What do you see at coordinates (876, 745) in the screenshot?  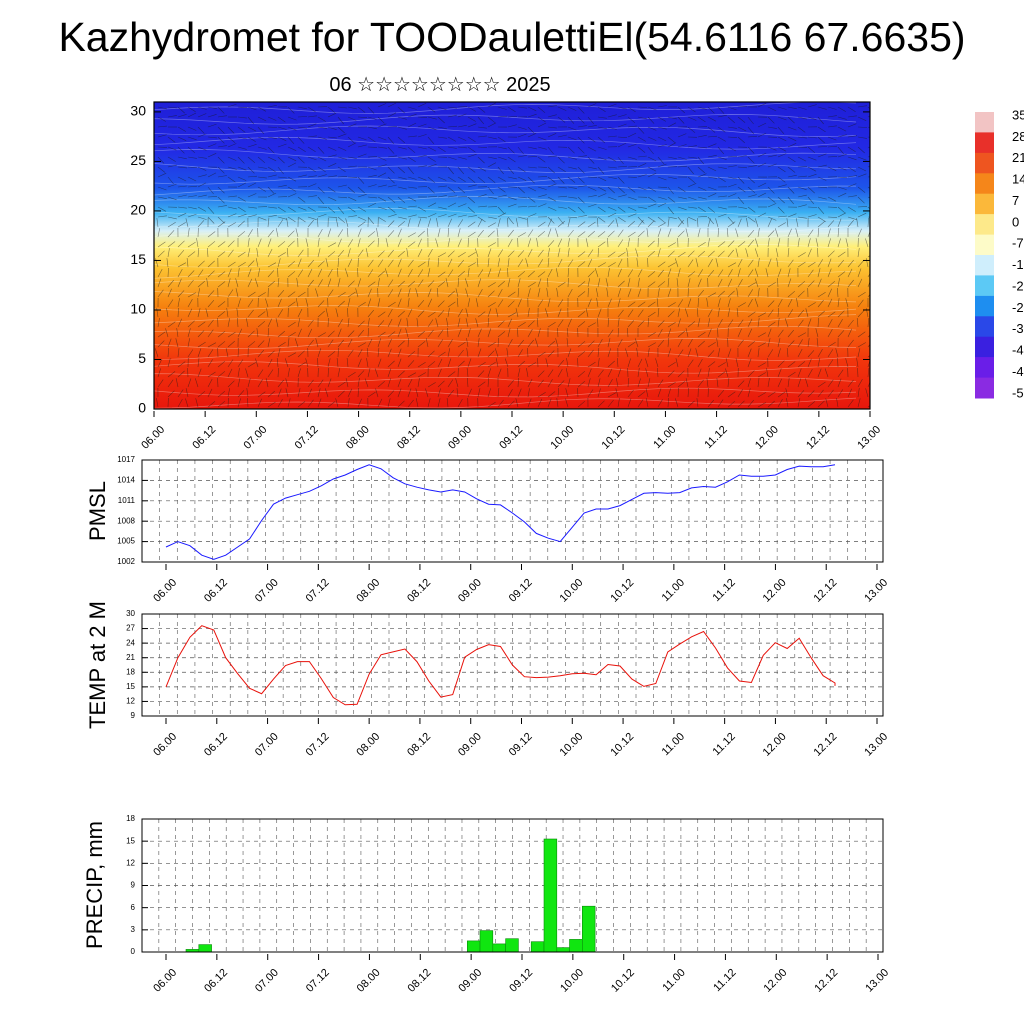 I see `temp-xtick-label: 13.00` at bounding box center [876, 745].